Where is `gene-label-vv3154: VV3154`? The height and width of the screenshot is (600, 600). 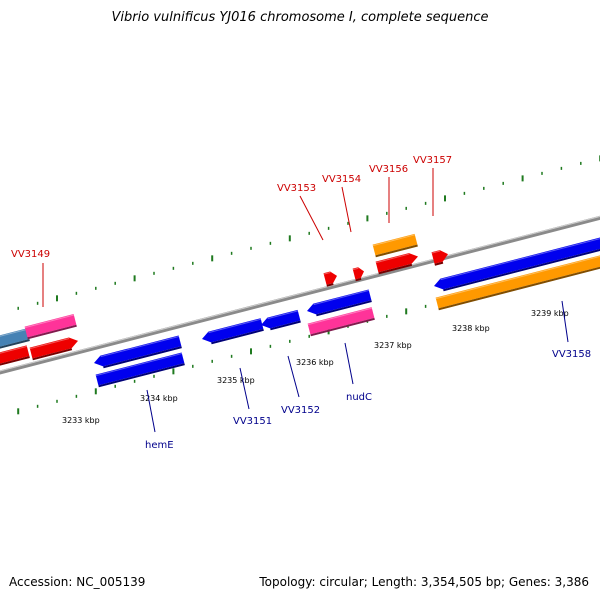
gene-label-vv3154: VV3154 is located at coordinates (341, 179).